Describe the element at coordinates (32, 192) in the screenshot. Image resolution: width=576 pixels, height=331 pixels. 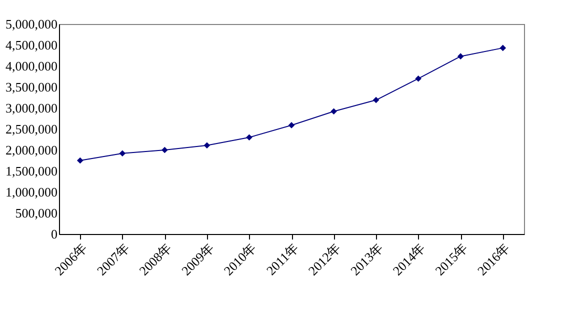
I see `y-tick-label: 1,000,000` at that location.